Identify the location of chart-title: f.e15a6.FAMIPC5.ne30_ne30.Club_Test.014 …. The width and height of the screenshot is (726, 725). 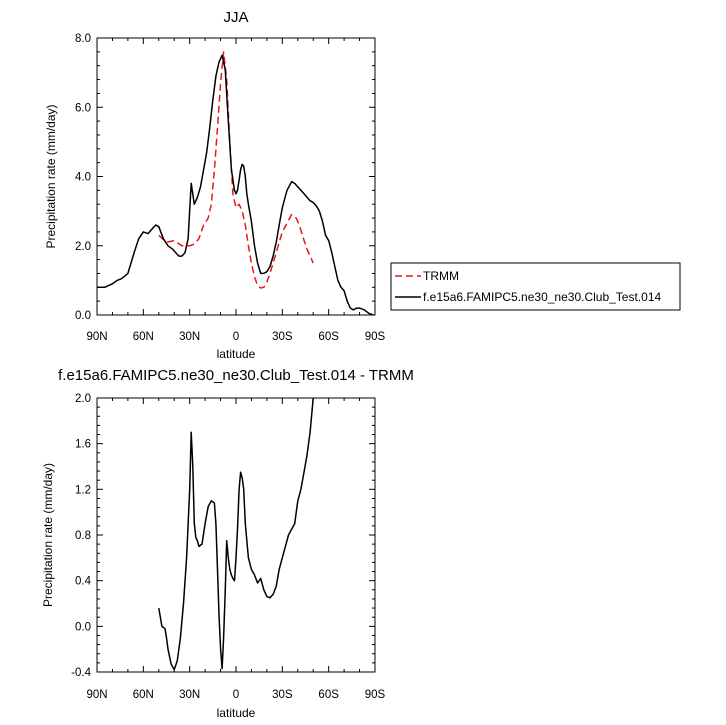
(236, 375).